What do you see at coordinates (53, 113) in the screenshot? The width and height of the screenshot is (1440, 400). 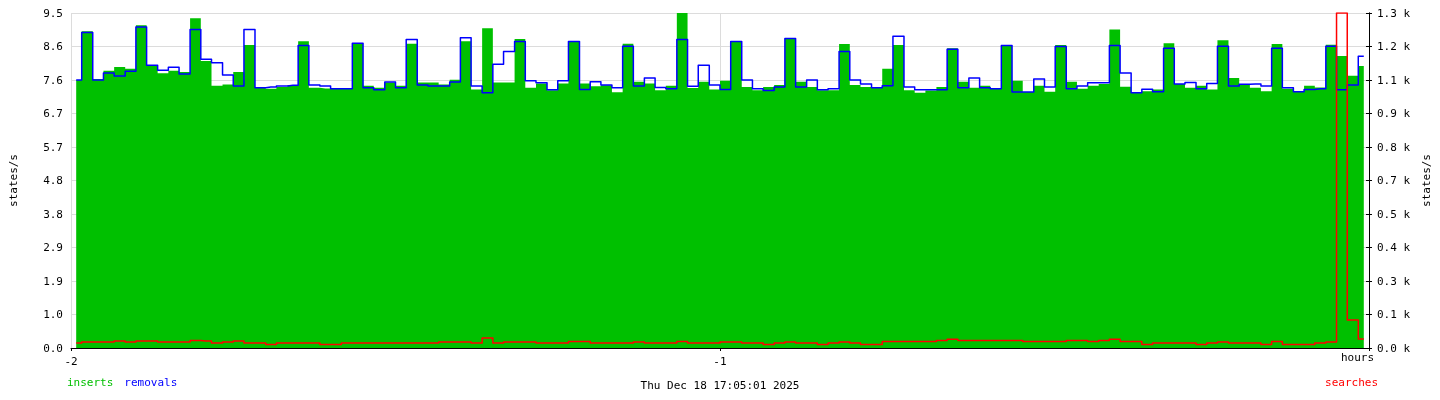 I see `y-tick-label: 6.7` at bounding box center [53, 113].